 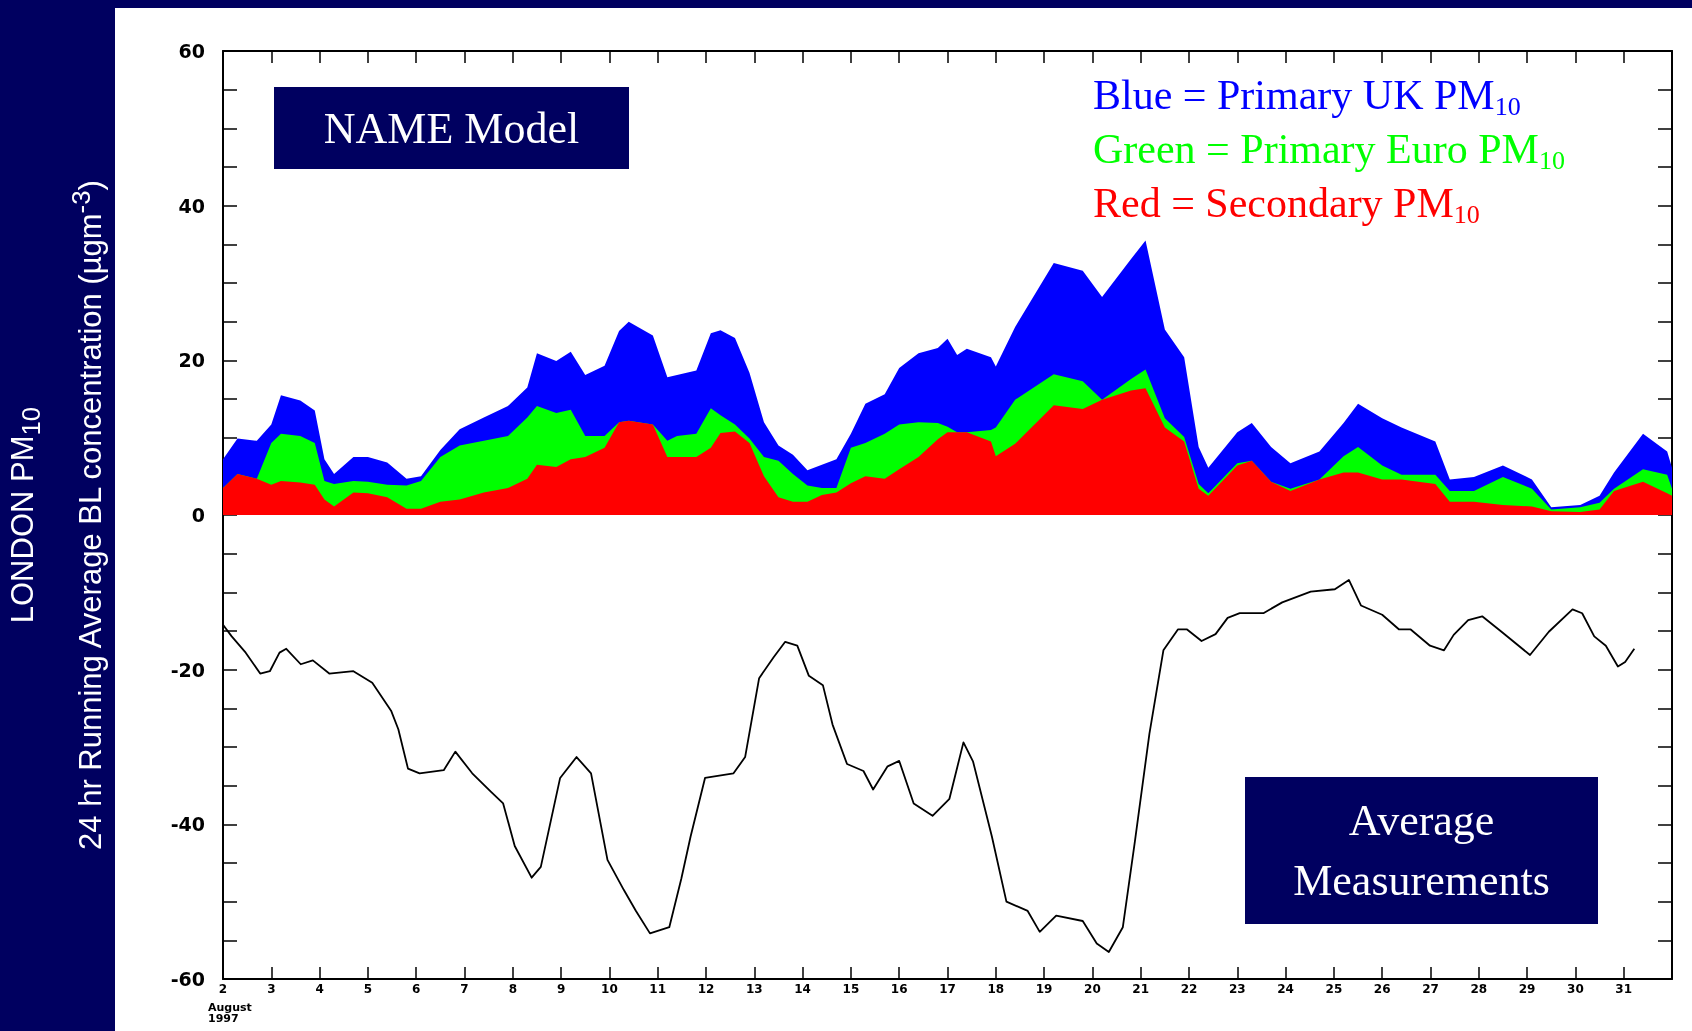 What do you see at coordinates (1575, 989) in the screenshot?
I see `x-tick-label: 30` at bounding box center [1575, 989].